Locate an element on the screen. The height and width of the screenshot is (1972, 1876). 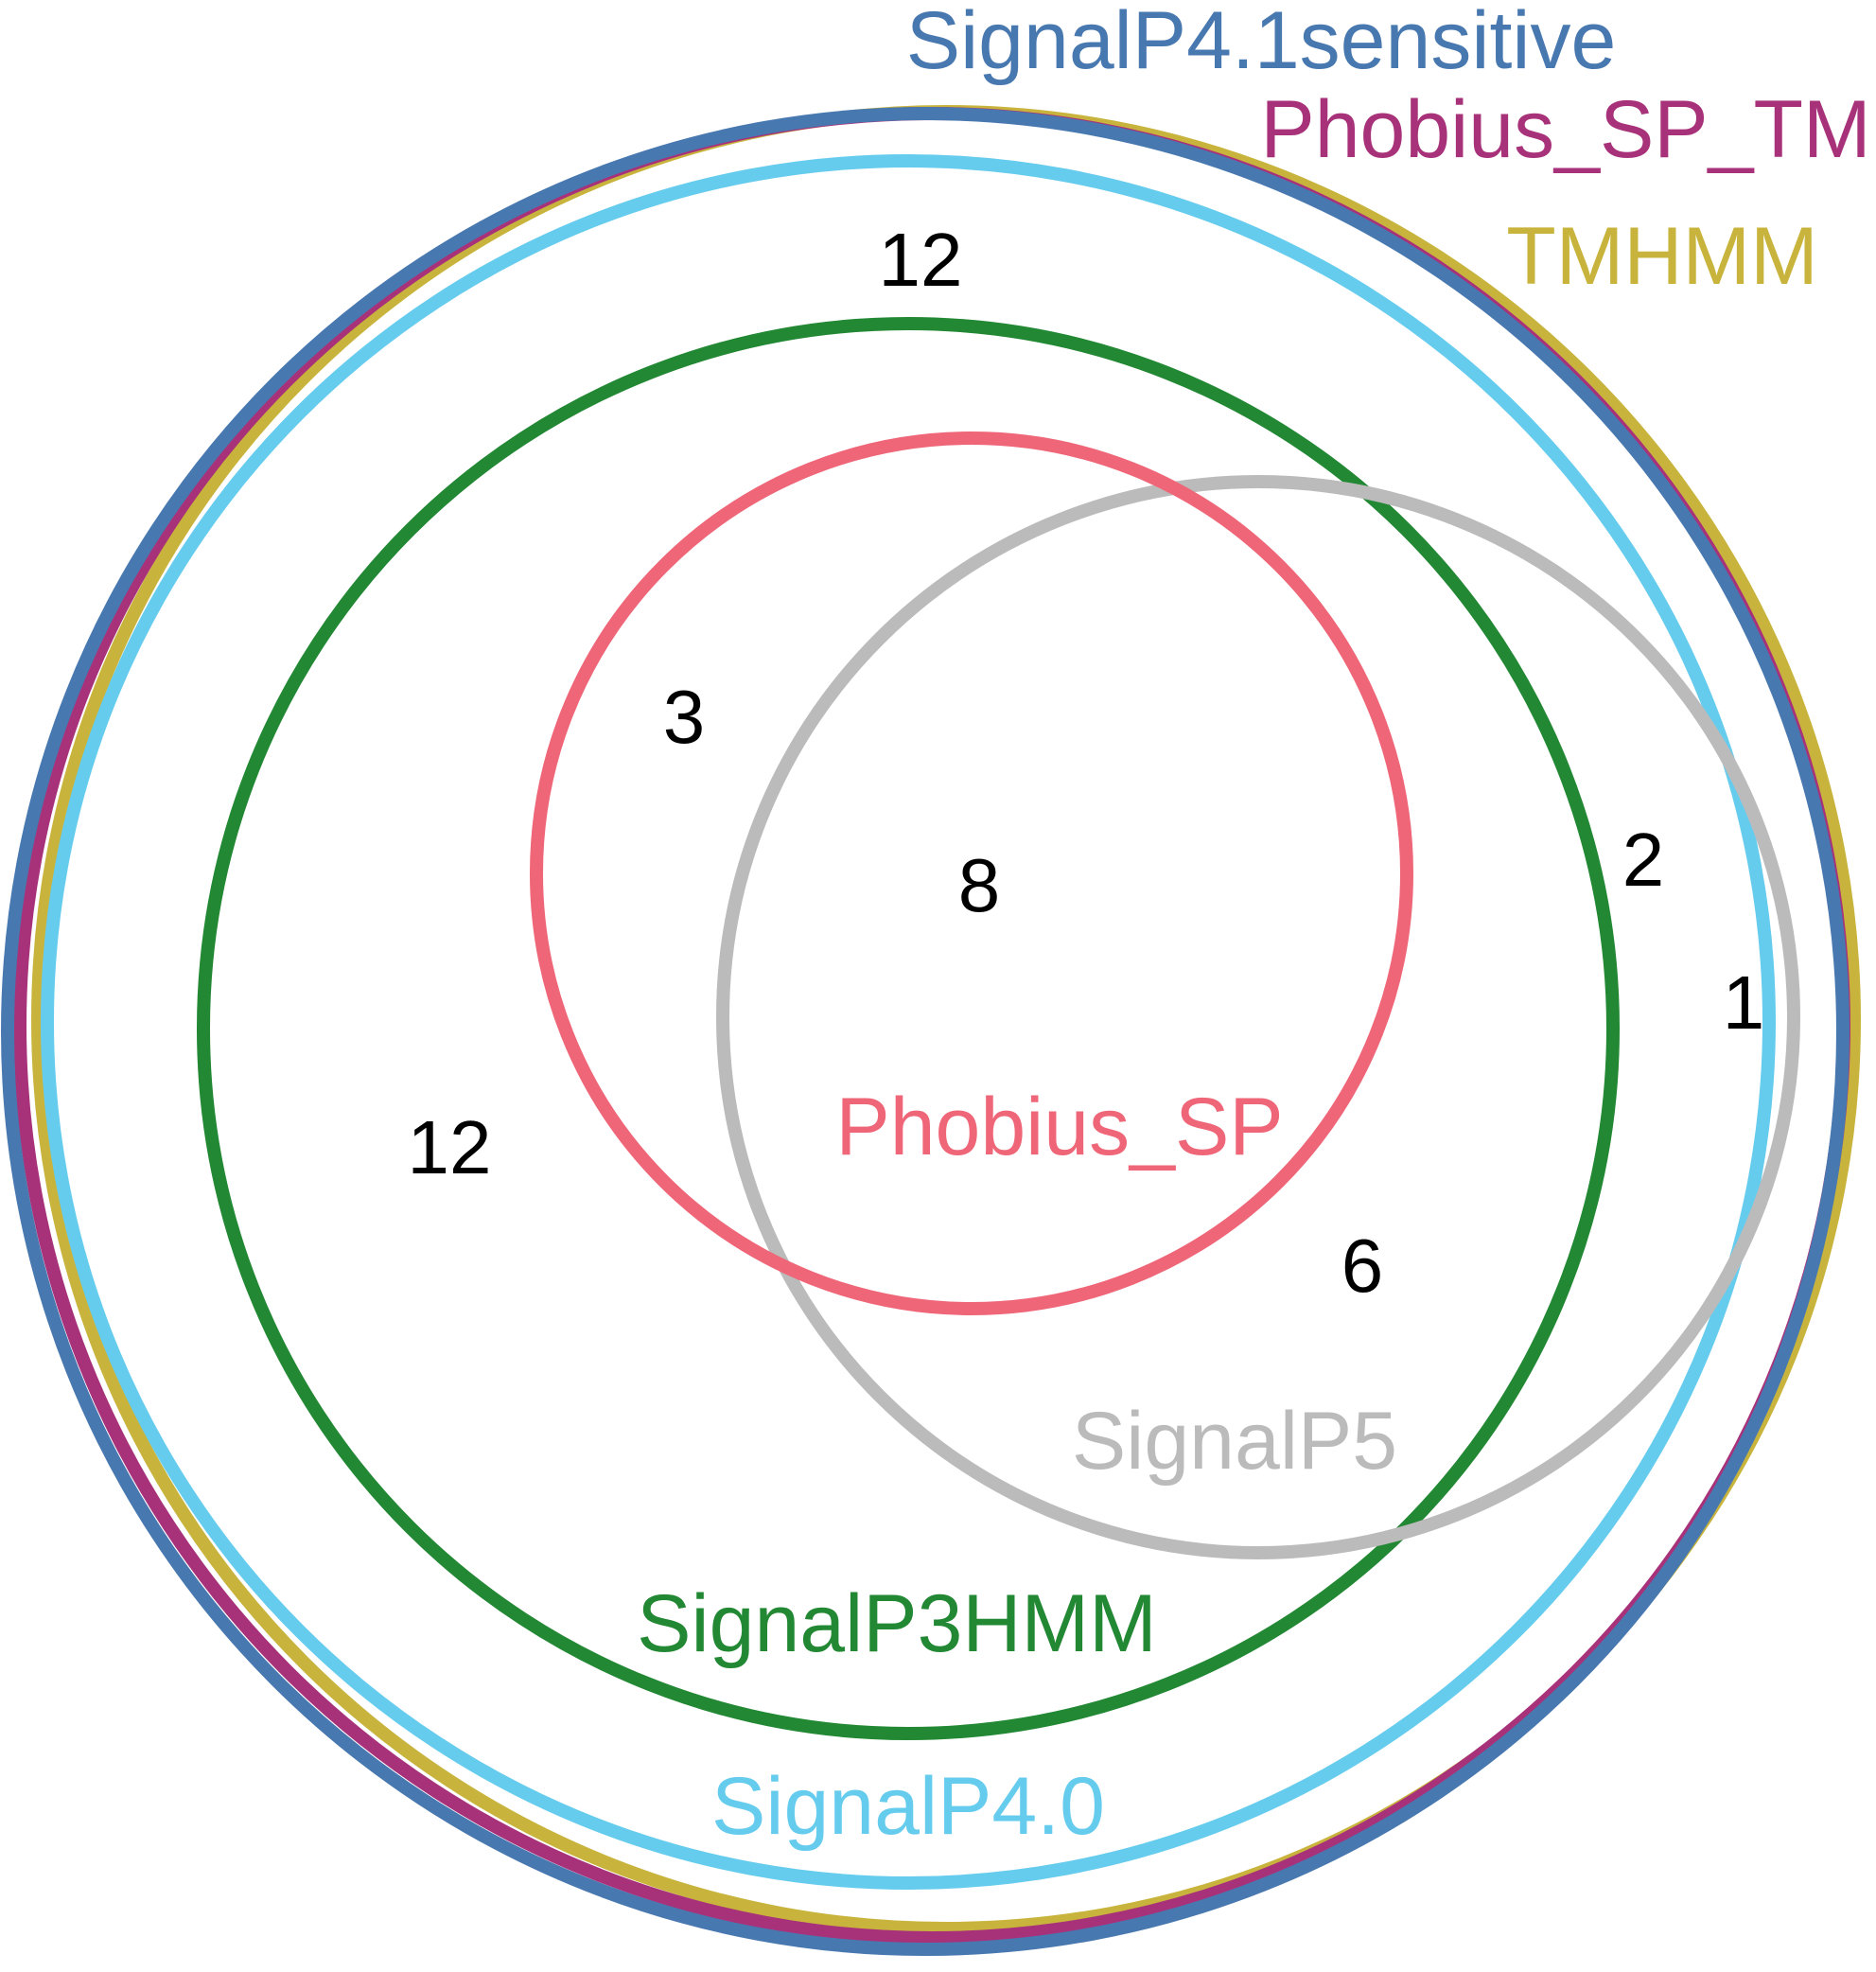
label-signalp40: SignalP4.0 is located at coordinates (908, 1806).